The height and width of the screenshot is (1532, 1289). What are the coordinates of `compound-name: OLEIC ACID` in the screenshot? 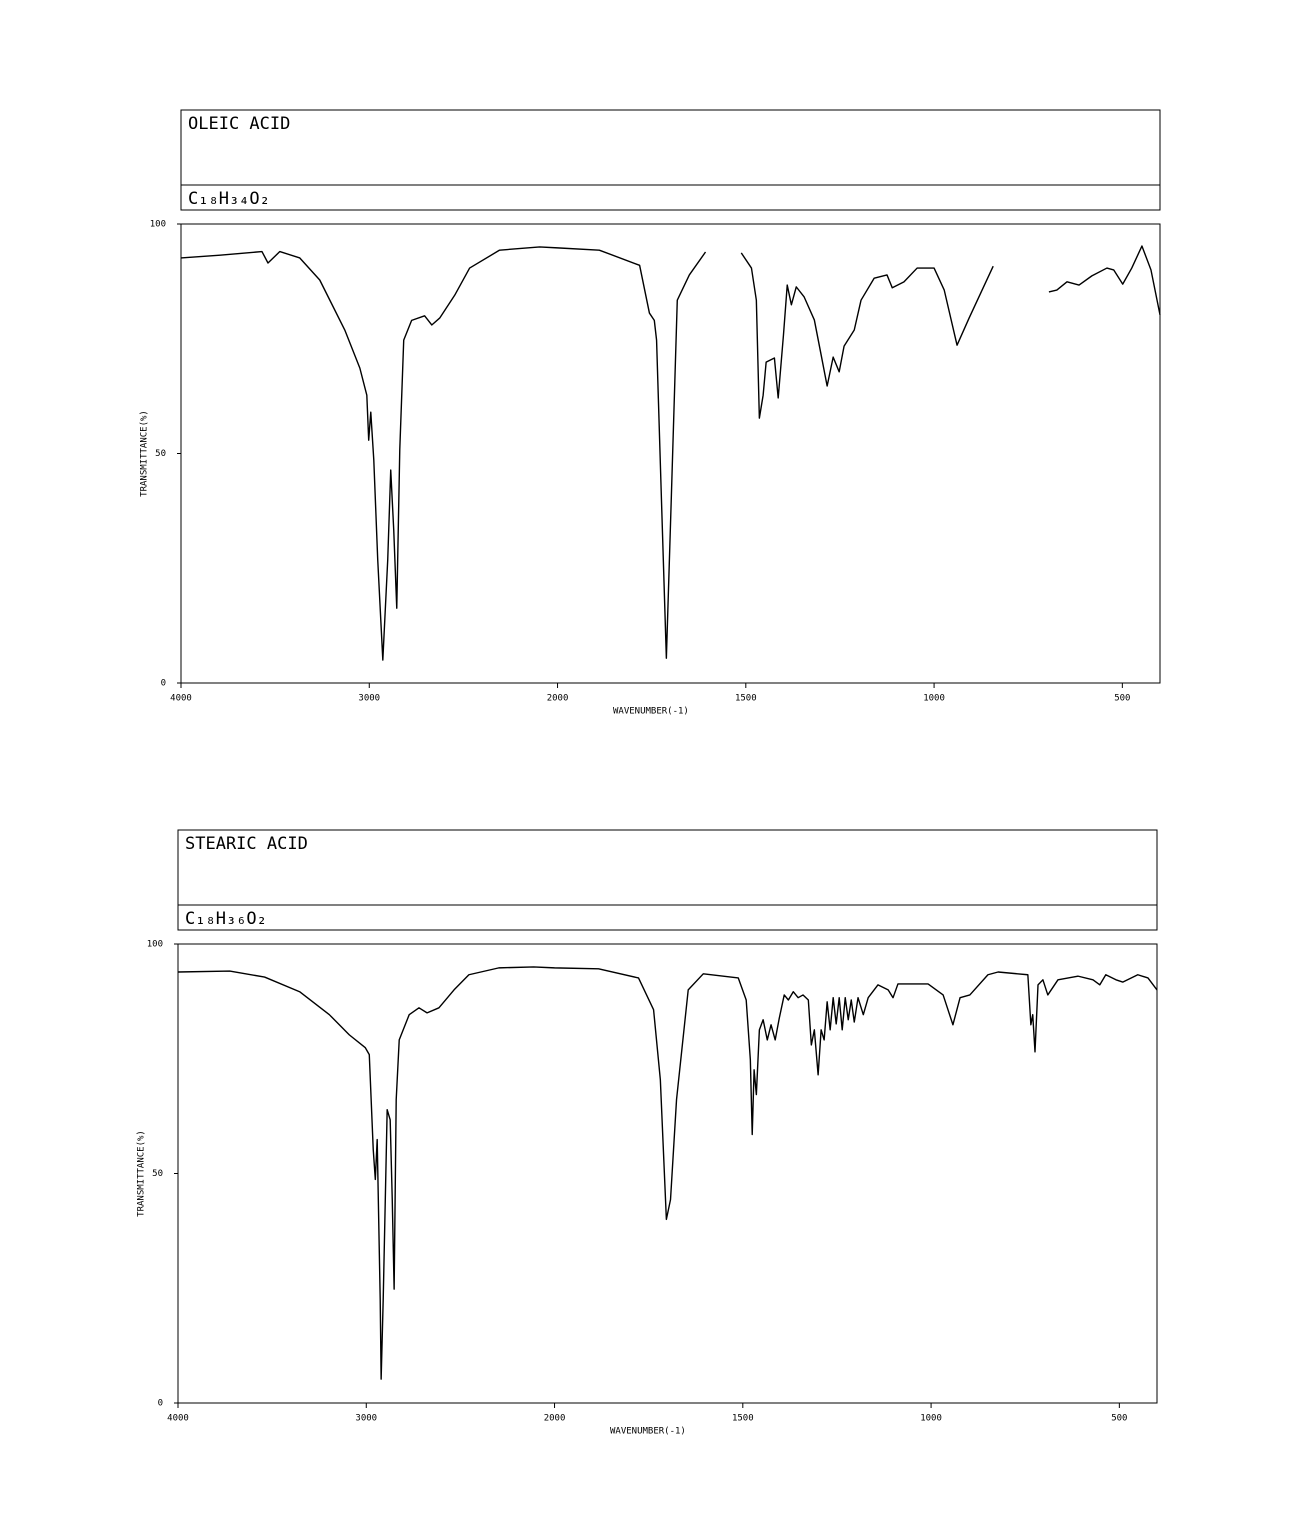 It's located at (239, 124).